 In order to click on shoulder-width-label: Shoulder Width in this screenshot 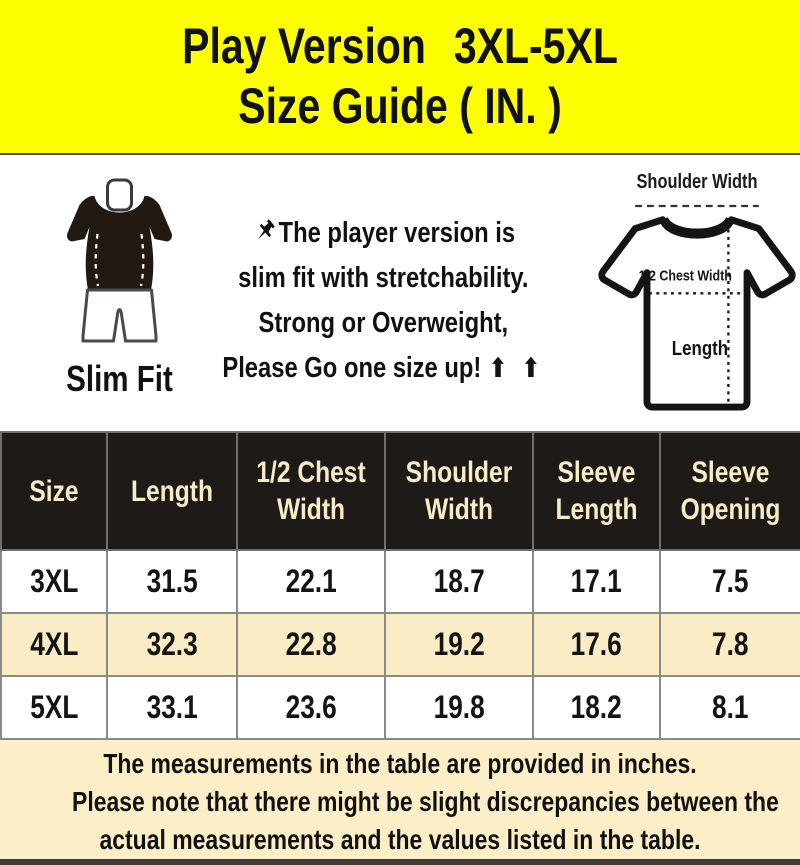, I will do `click(697, 181)`.